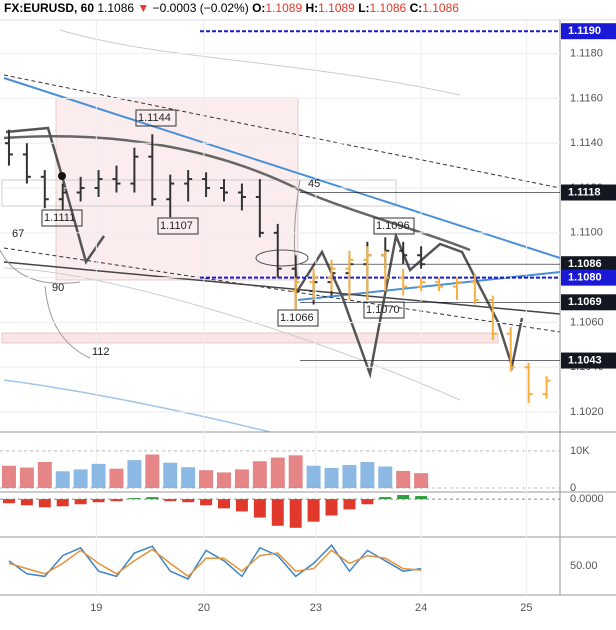 This screenshot has height=630, width=616. I want to click on level-label: 1.1080, so click(585, 278).